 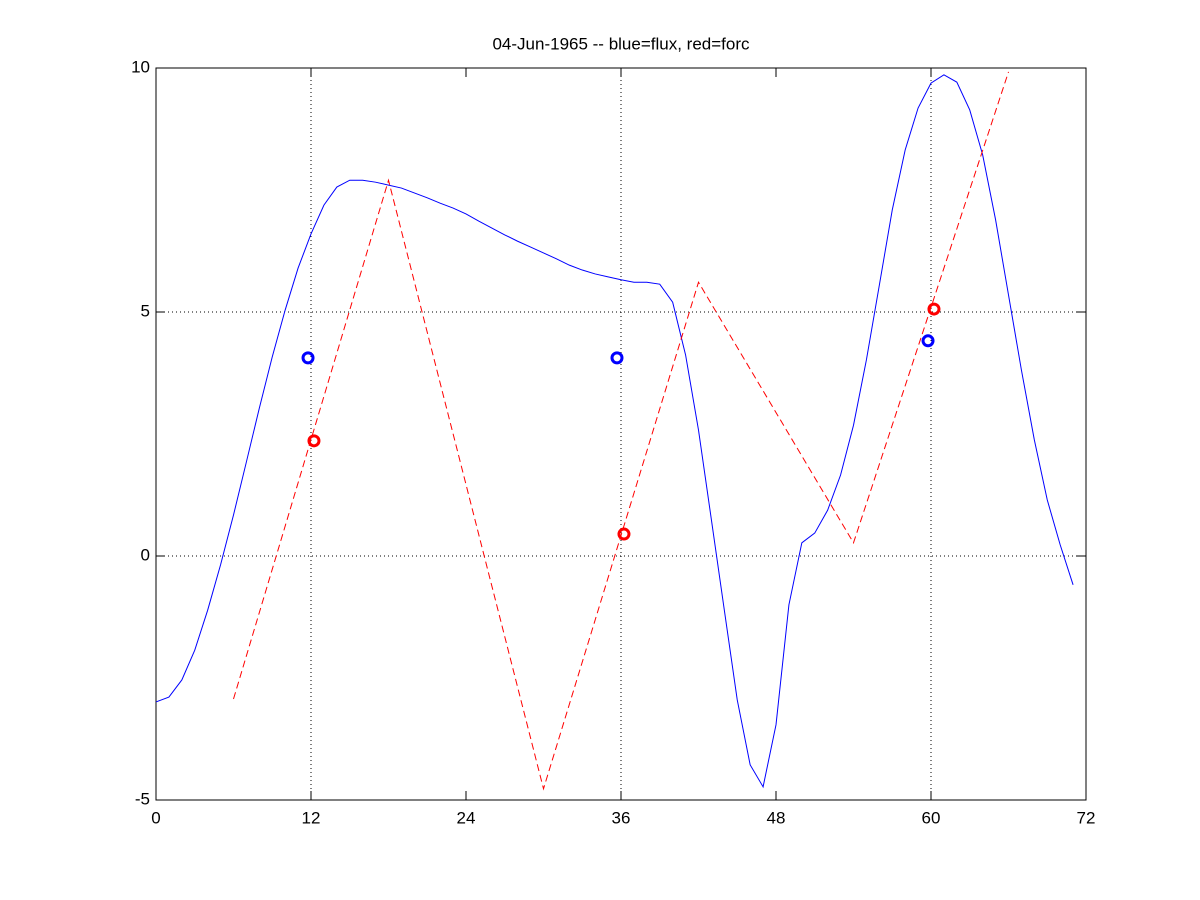 What do you see at coordinates (142, 798) in the screenshot?
I see `y-tick-label: -5` at bounding box center [142, 798].